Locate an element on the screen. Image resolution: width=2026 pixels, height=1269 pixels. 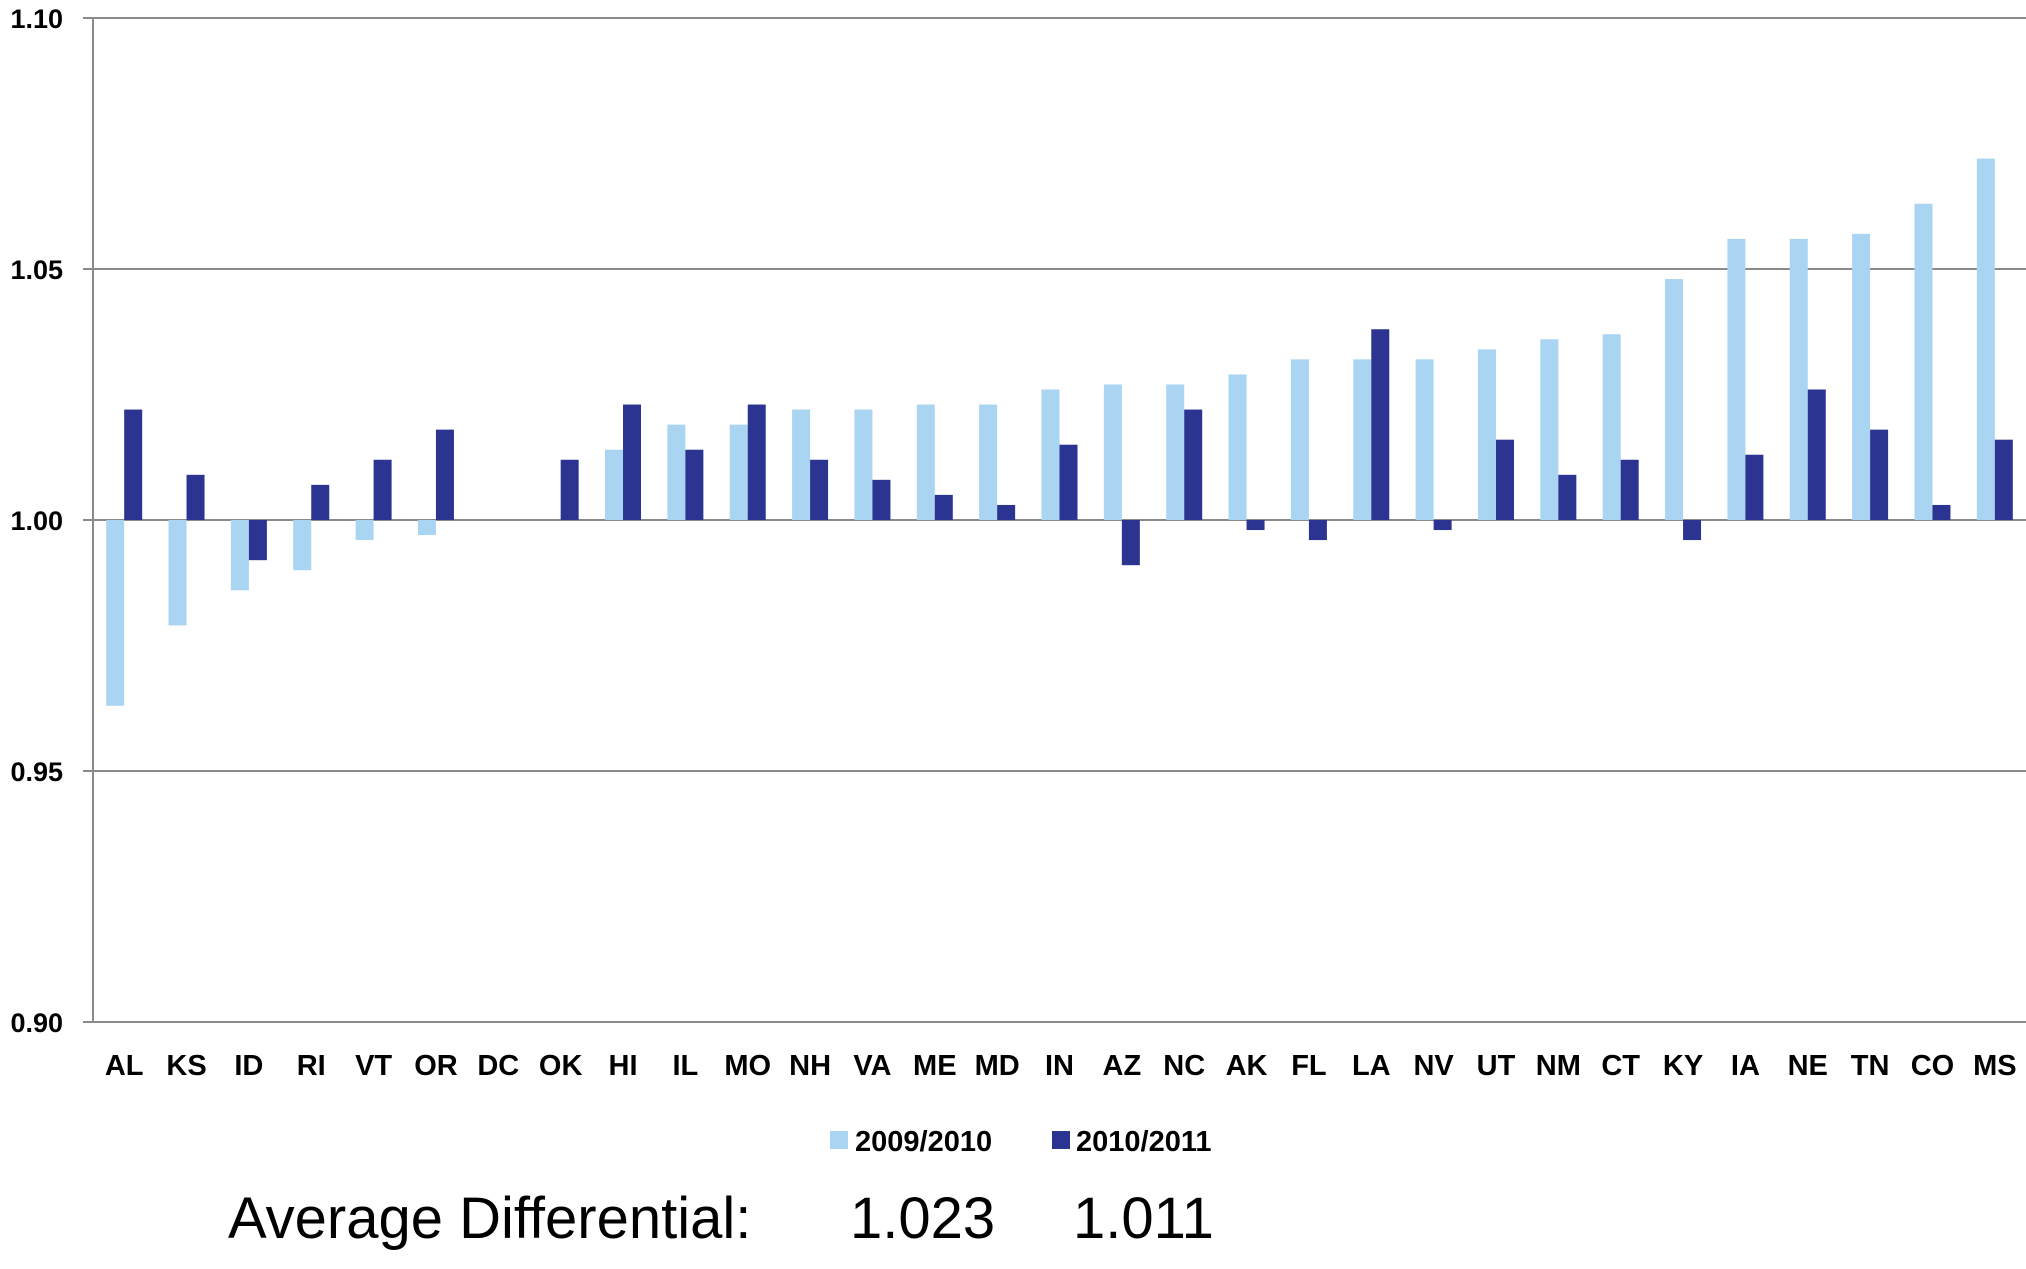
bar-ut-2010-2011 is located at coordinates (1504, 479).